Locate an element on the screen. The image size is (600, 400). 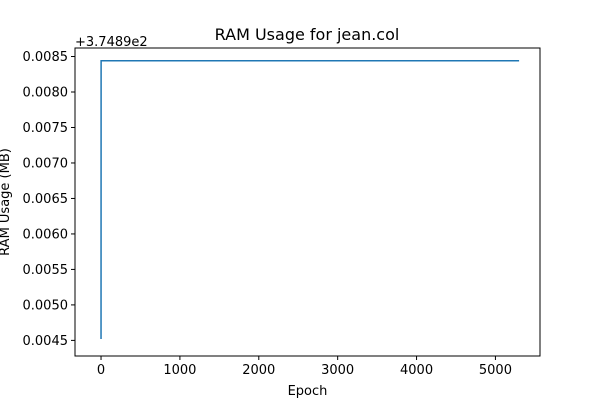
y-tick-label: 0.0080 is located at coordinates (46, 93).